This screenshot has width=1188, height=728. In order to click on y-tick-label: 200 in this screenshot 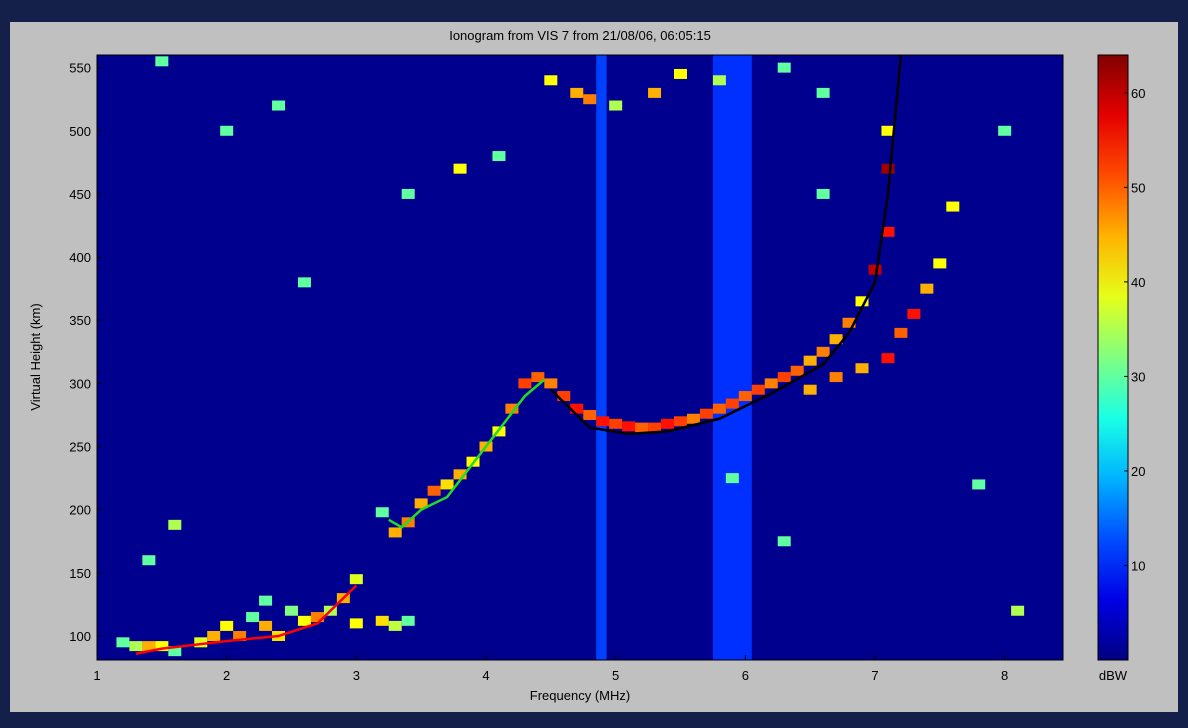, I will do `click(80, 510)`.